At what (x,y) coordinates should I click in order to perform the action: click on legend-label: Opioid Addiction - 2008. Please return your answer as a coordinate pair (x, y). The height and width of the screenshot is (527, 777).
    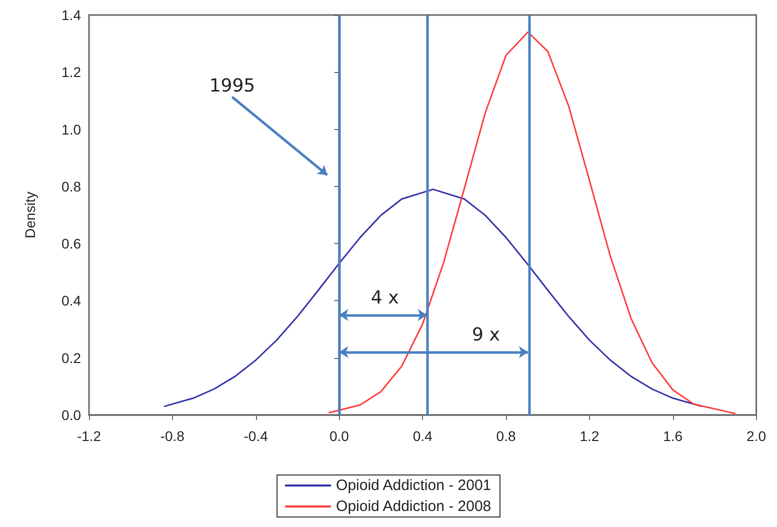
    Looking at the image, I should click on (414, 506).